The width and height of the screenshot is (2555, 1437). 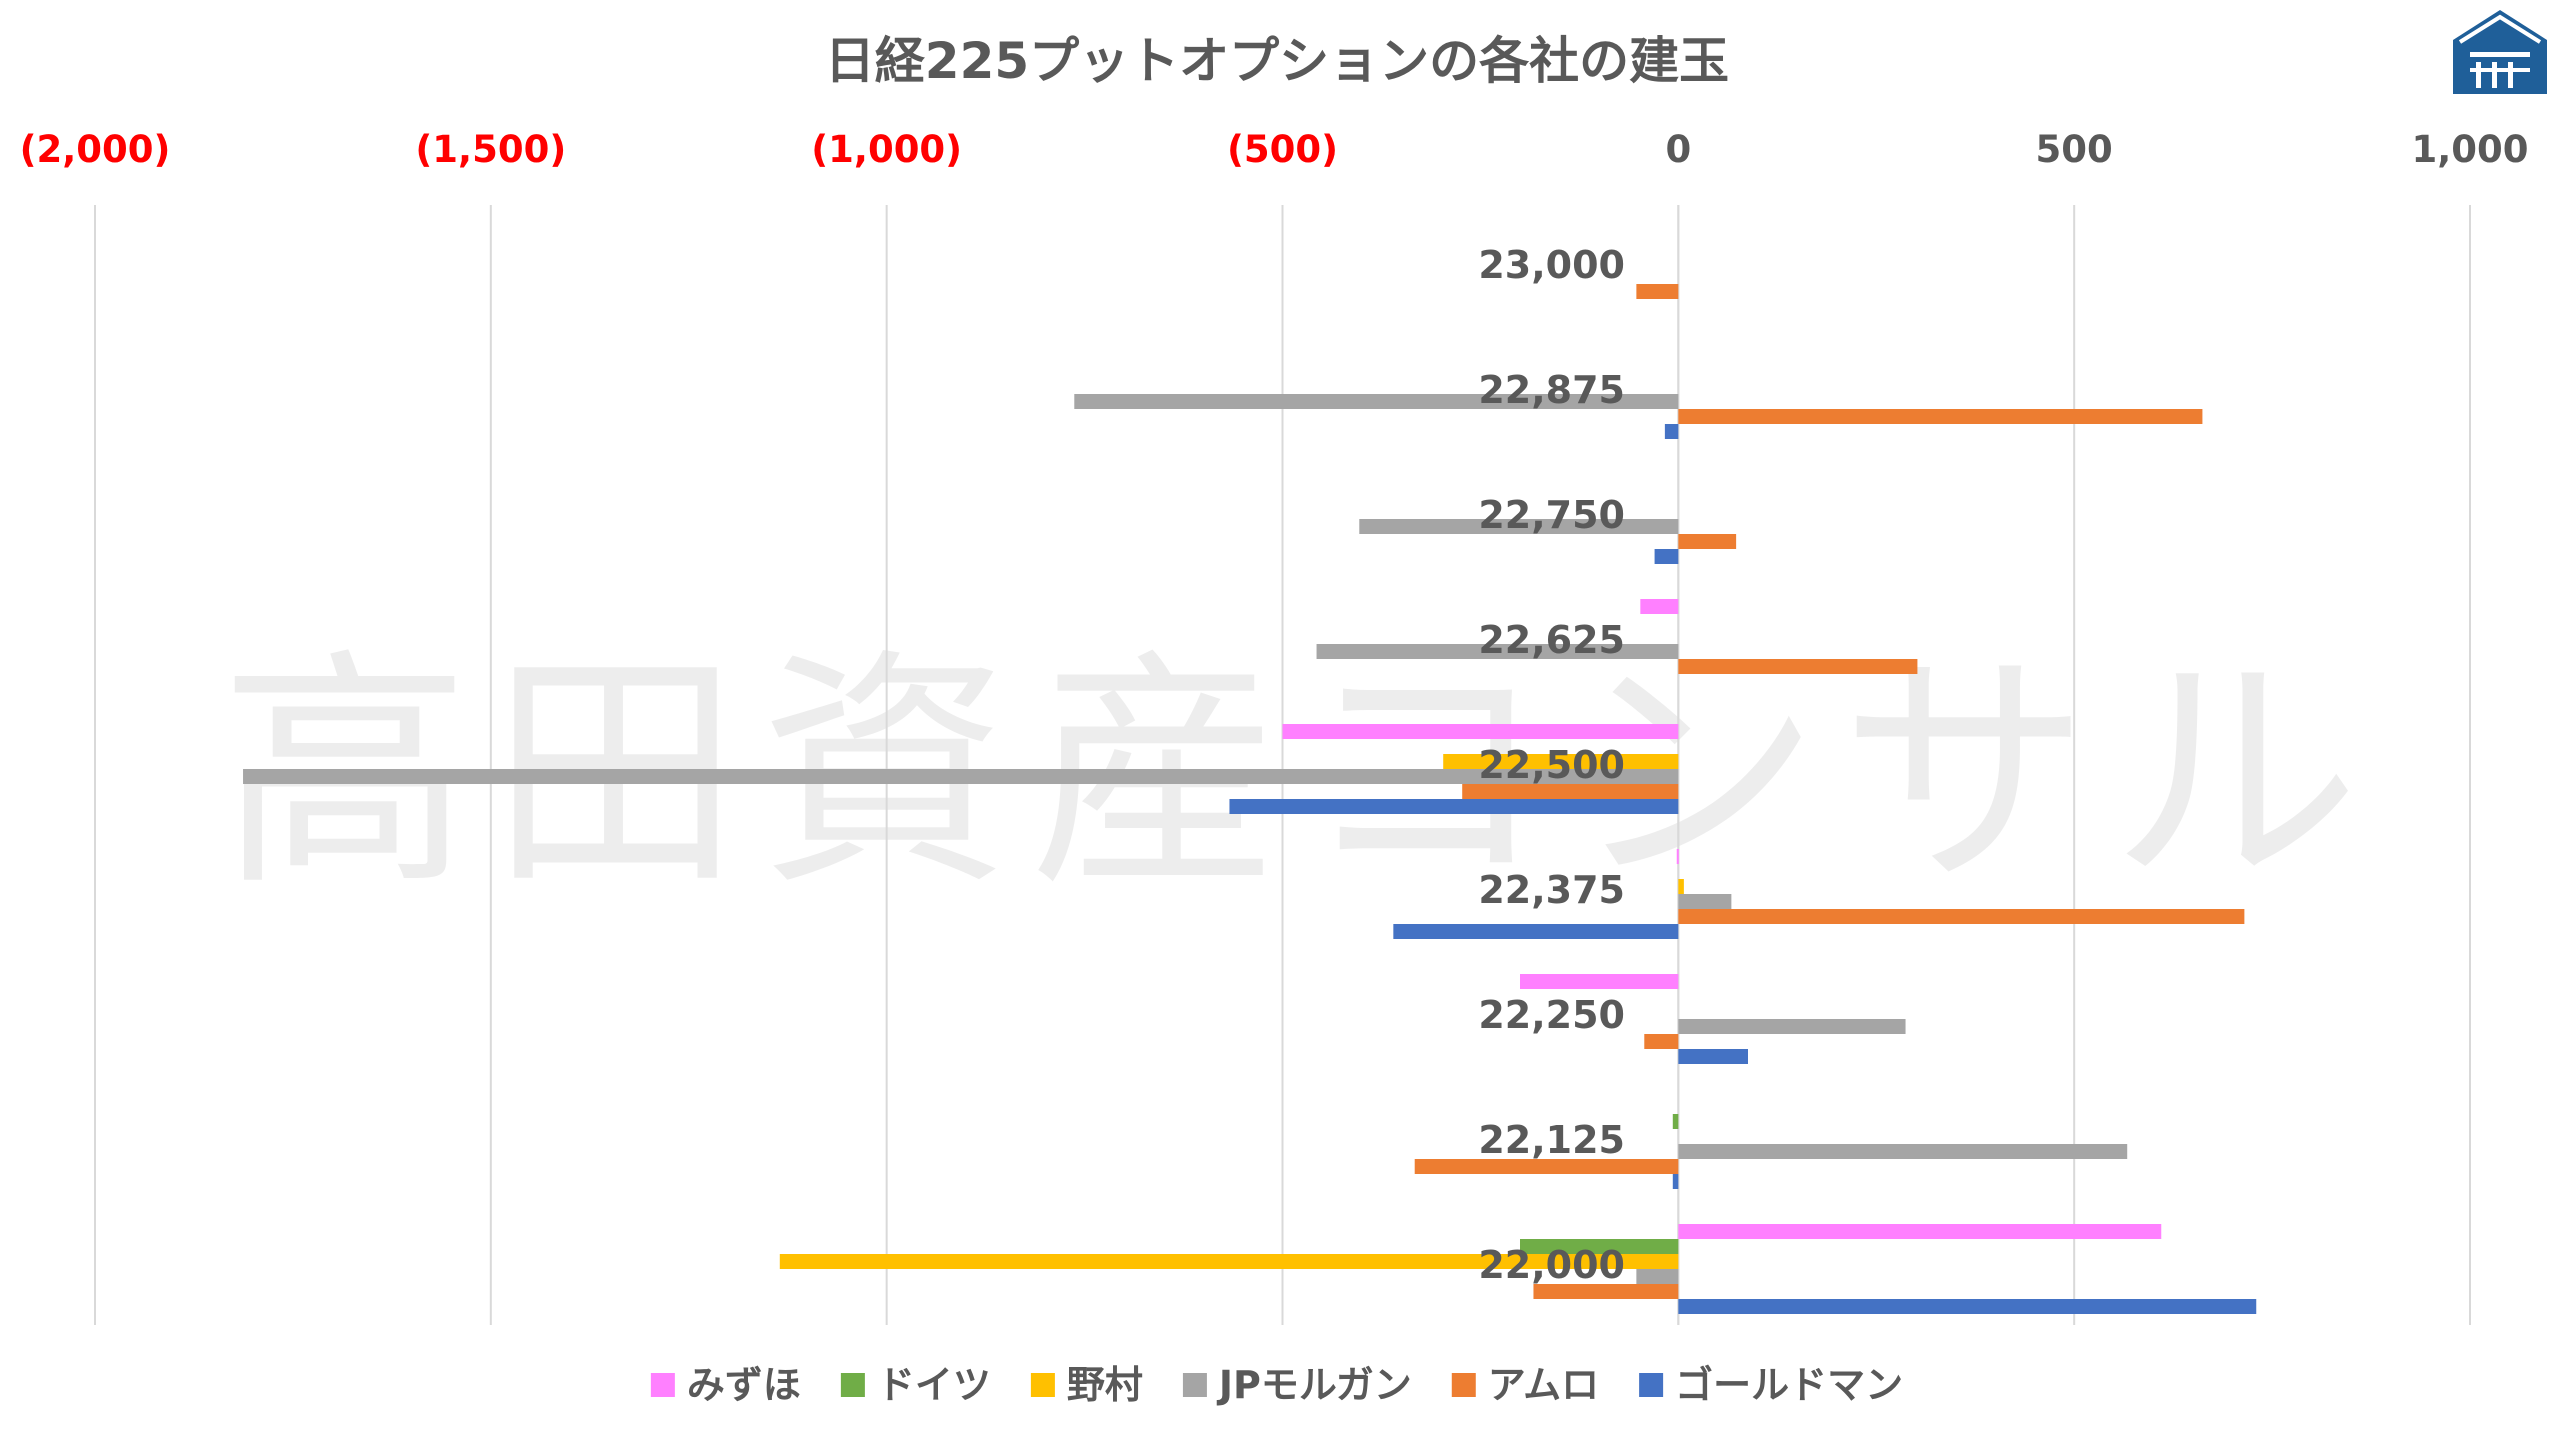 I want to click on bar-JPモルガン-22,000, so click(x=1657, y=1276).